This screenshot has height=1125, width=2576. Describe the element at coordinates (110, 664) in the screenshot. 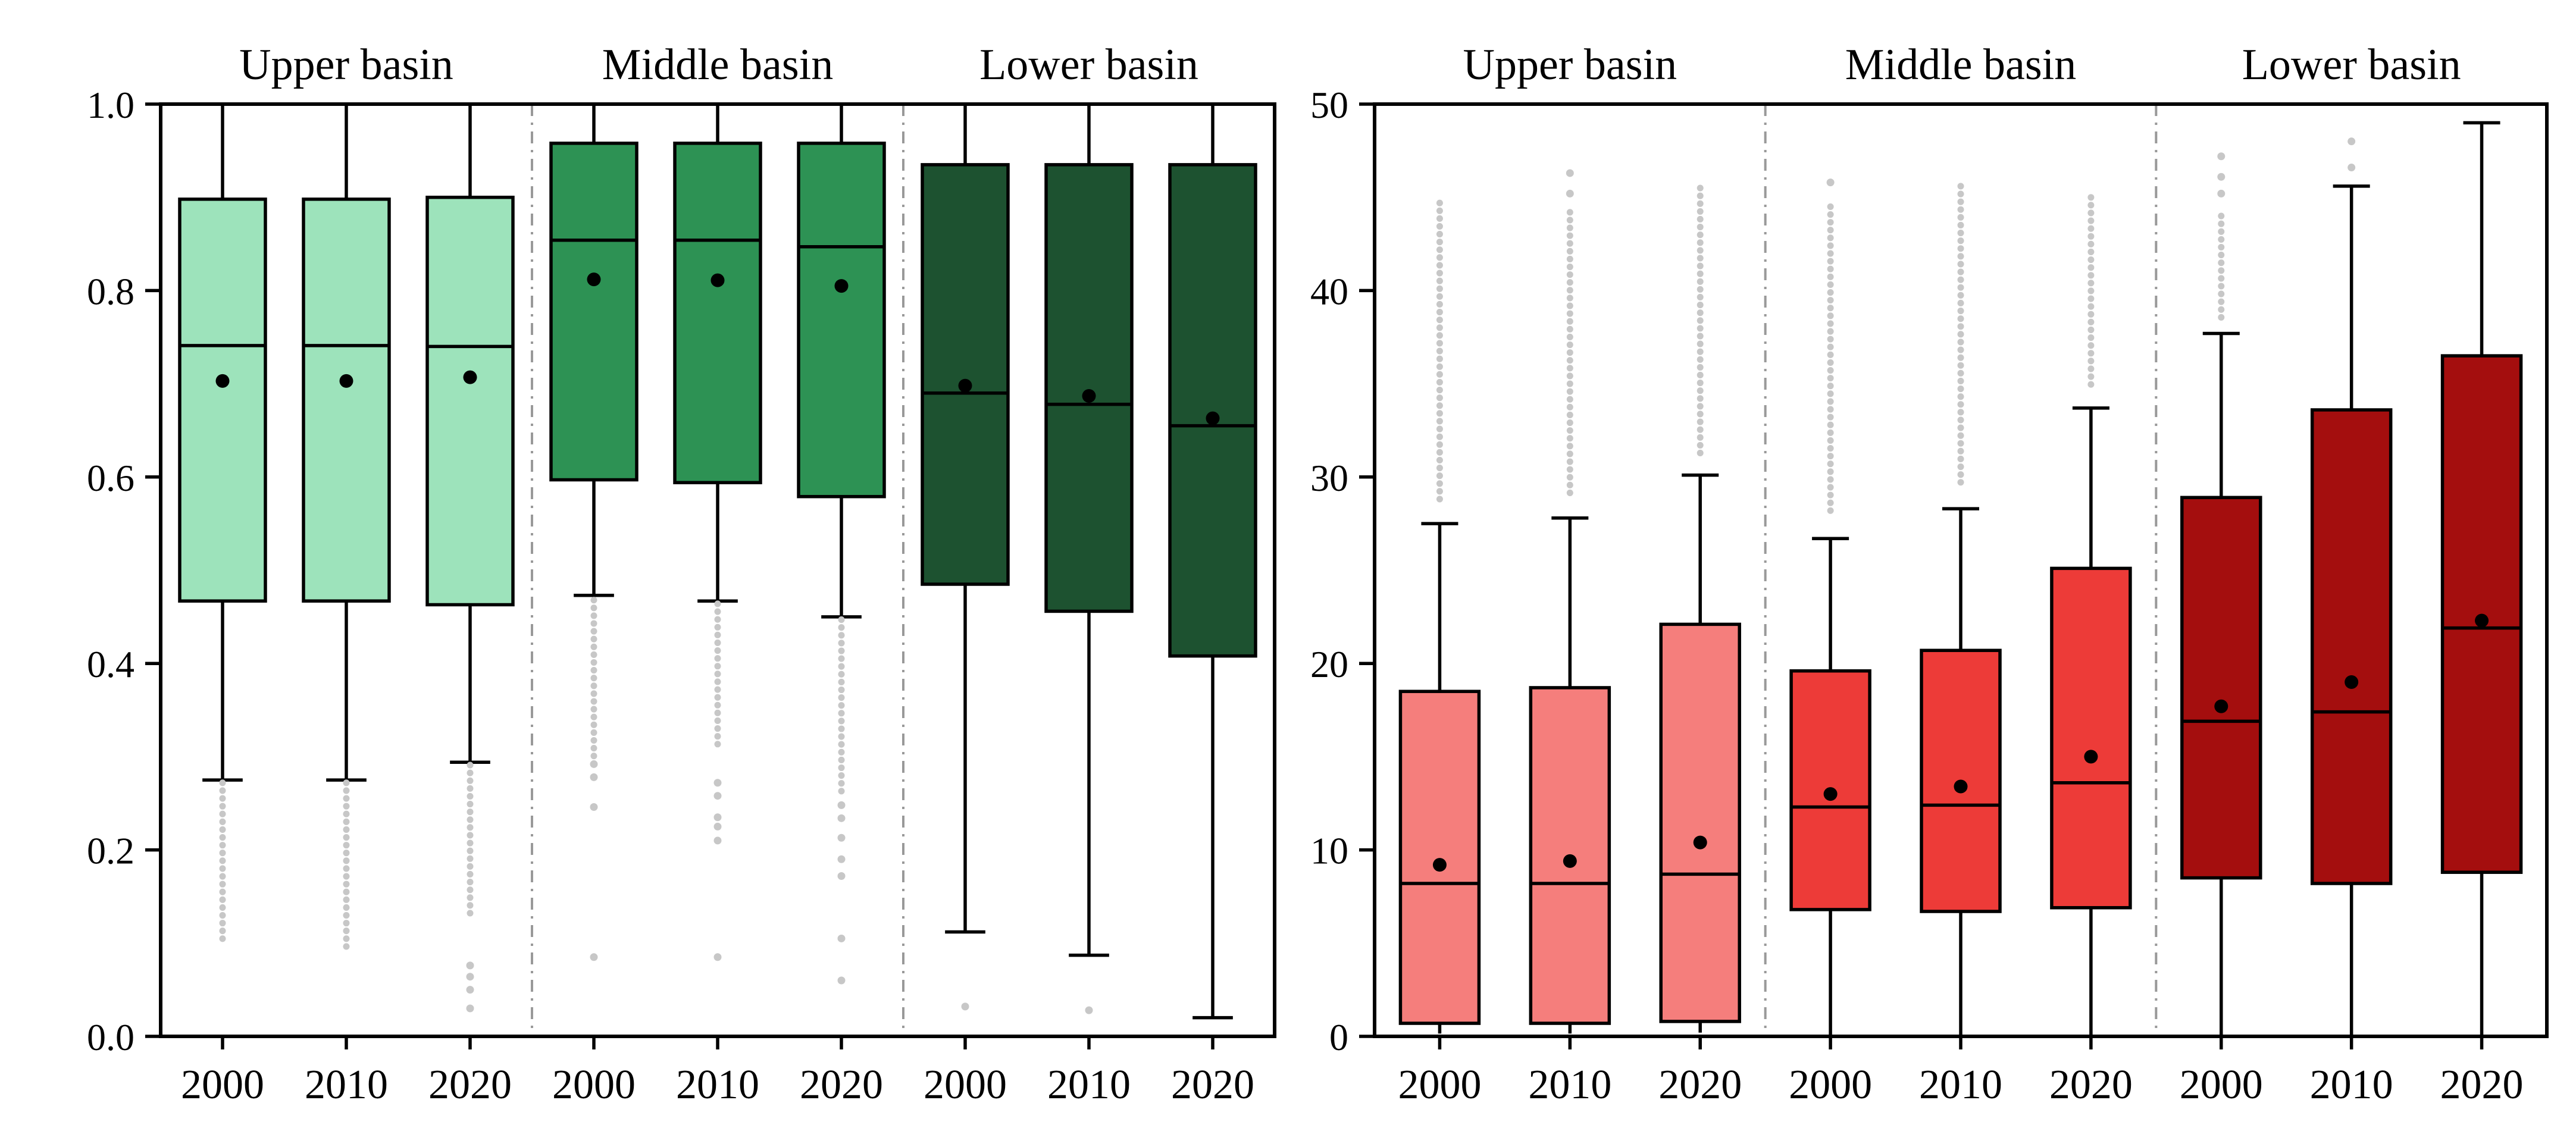

I see `y-tick-label: 0.4` at that location.